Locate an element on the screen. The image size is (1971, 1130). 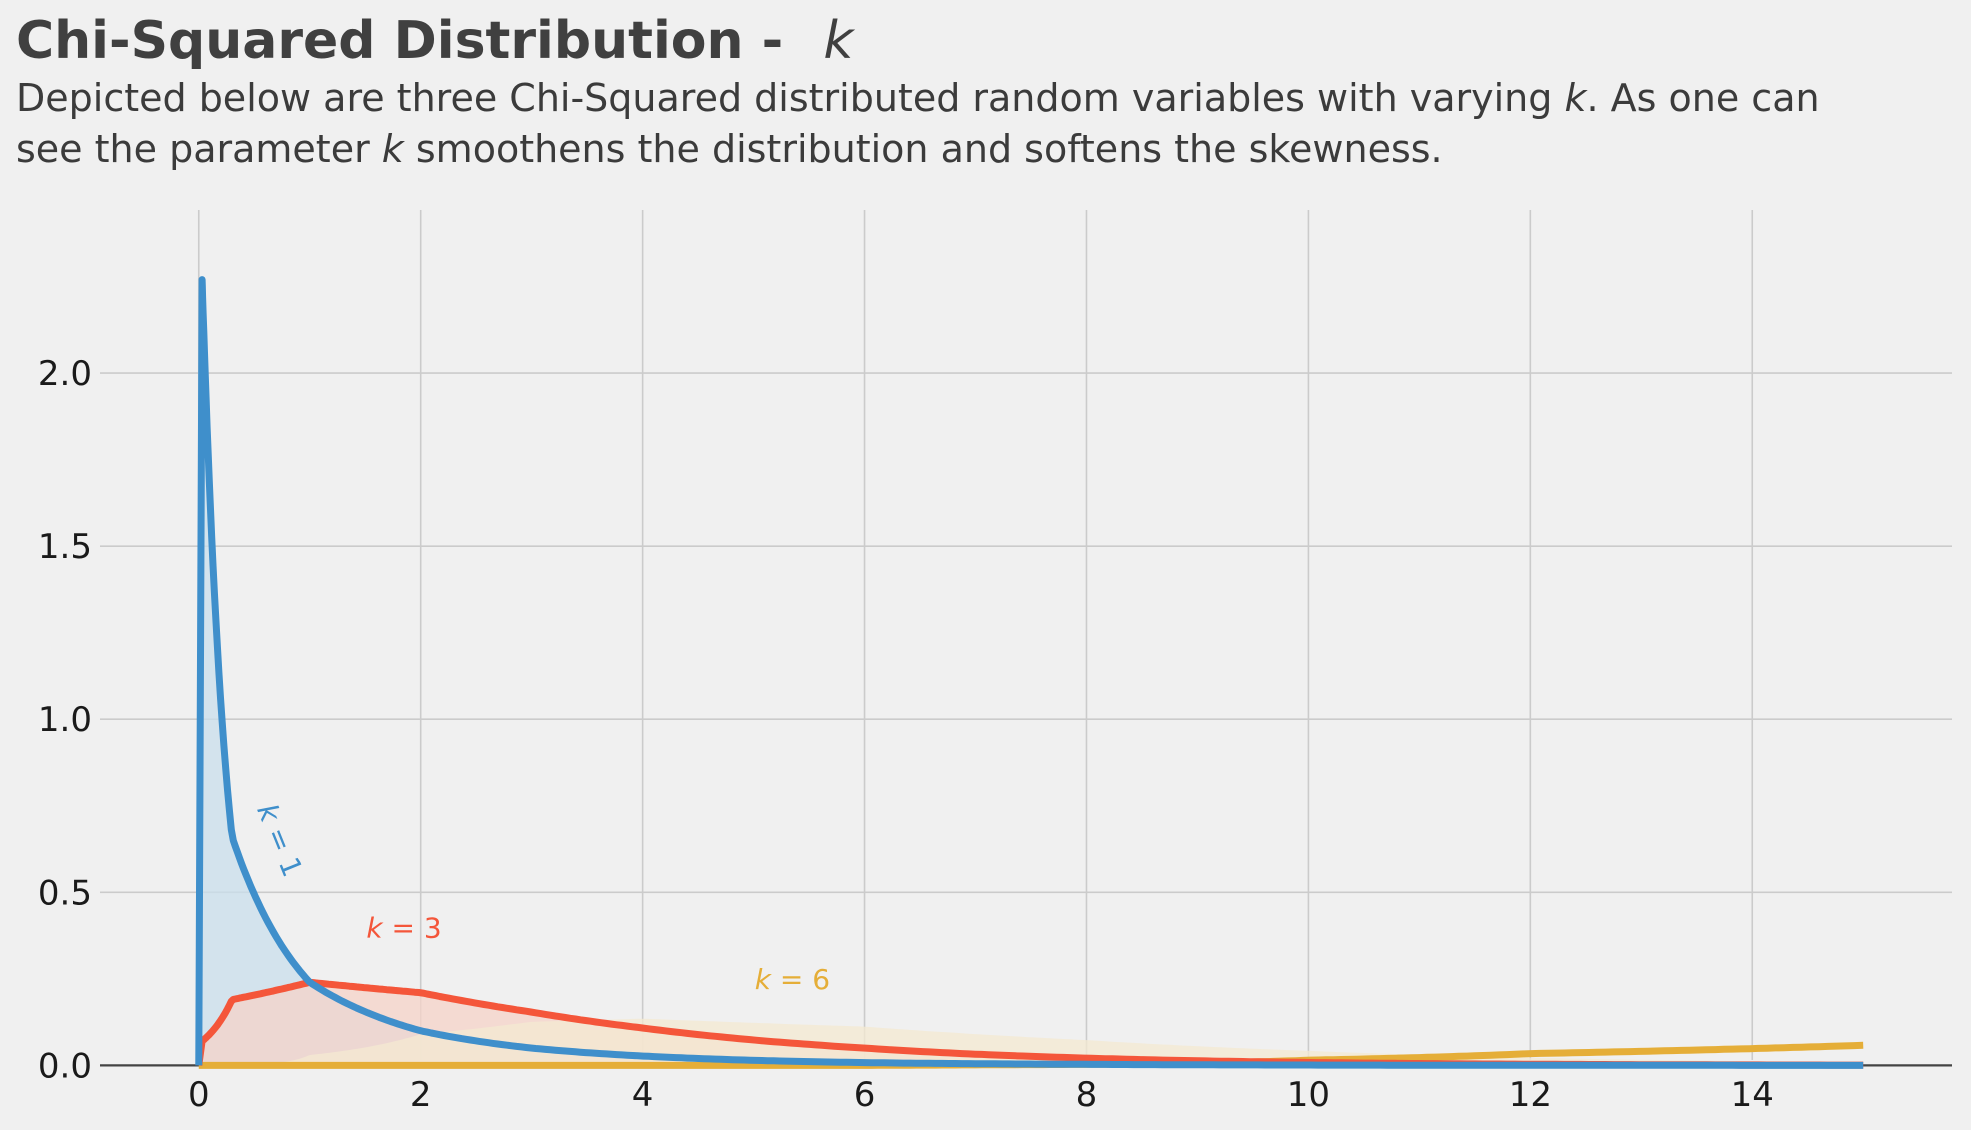
x-tick-label: 6 is located at coordinates (865, 1095).